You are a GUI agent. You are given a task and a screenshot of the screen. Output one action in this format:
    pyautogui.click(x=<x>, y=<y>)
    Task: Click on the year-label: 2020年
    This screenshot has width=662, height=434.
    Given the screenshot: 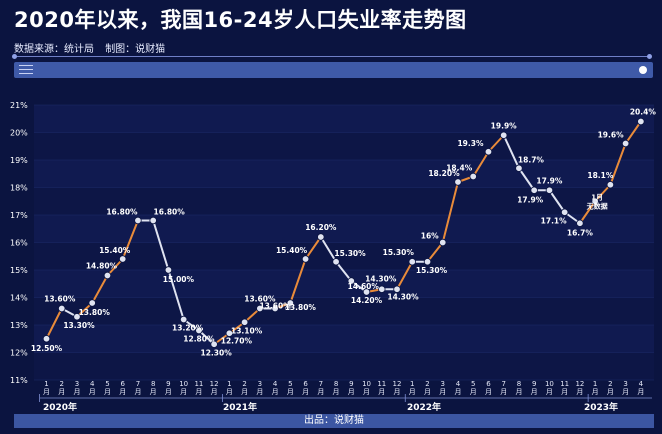 What is the action you would take?
    pyautogui.click(x=60, y=407)
    